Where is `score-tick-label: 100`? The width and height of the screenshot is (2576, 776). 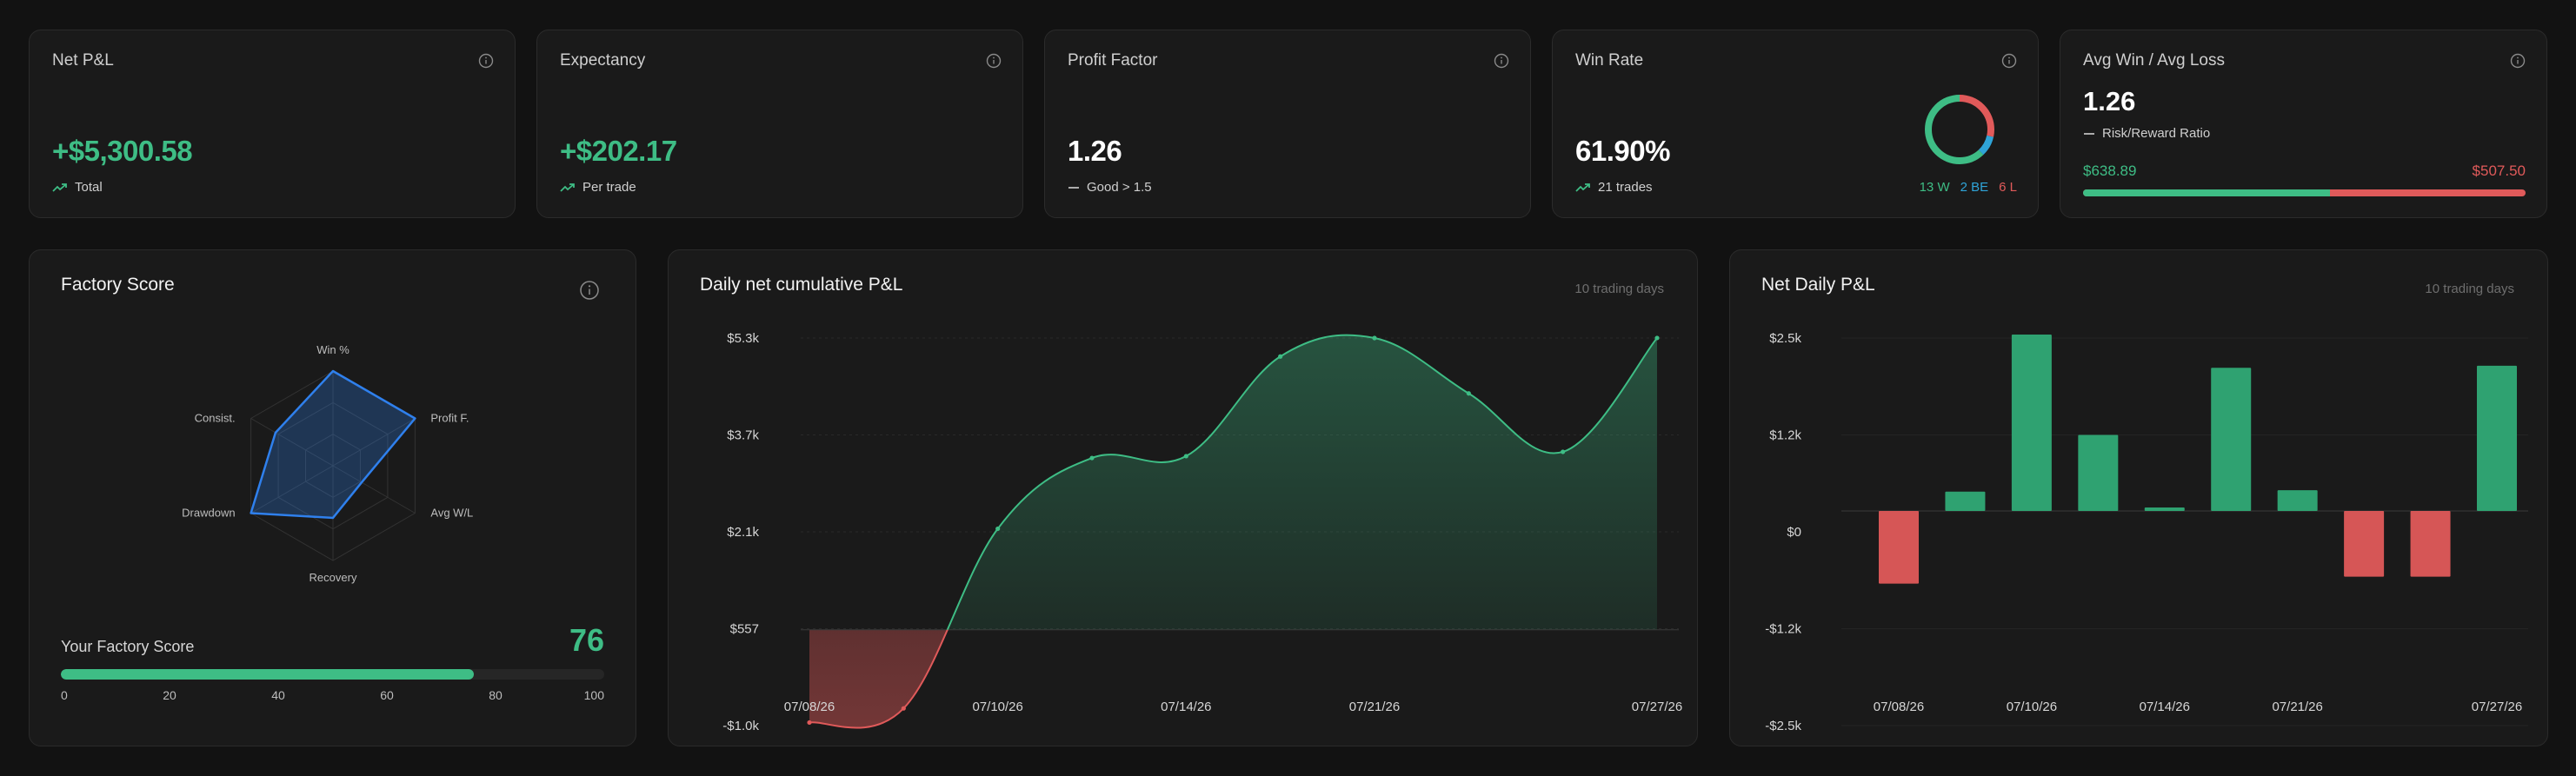 score-tick-label: 100 is located at coordinates (593, 695).